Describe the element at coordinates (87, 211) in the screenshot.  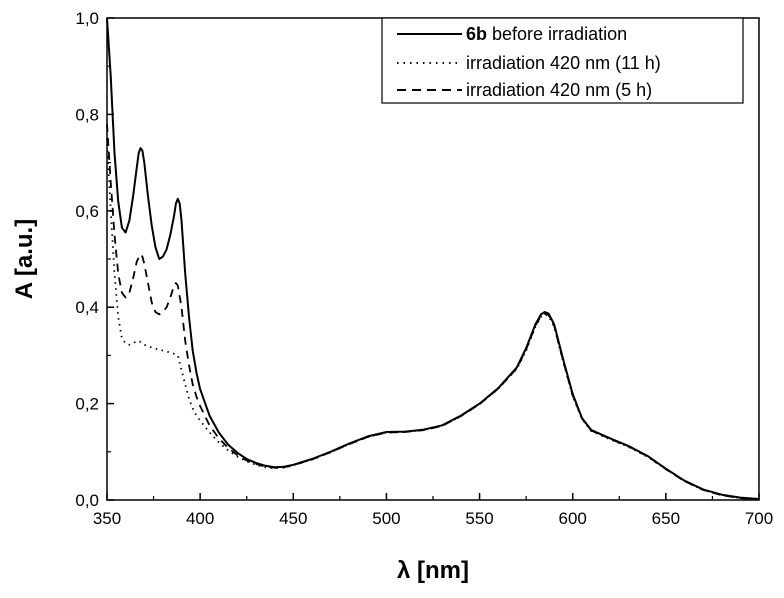
I see `y-tick-label: 0,6` at that location.